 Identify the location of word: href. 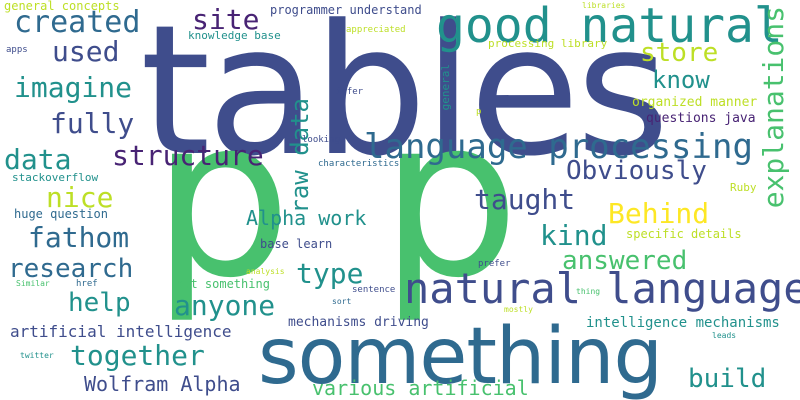
(87, 284).